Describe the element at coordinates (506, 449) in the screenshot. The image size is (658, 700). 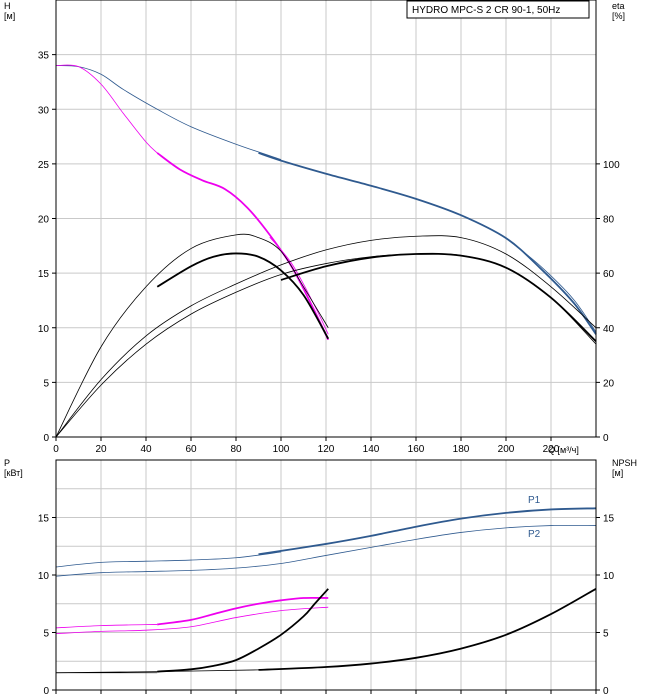
I see `x-tick-label: 200` at that location.